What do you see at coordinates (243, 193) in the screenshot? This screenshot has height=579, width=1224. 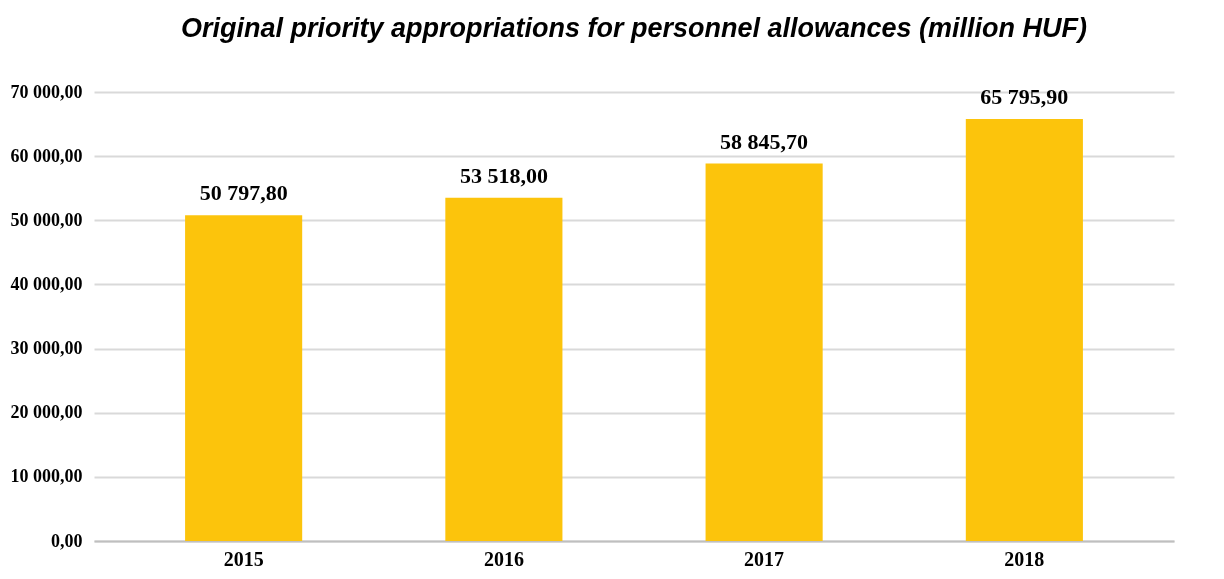 I see `data-label: 50 797,80` at bounding box center [243, 193].